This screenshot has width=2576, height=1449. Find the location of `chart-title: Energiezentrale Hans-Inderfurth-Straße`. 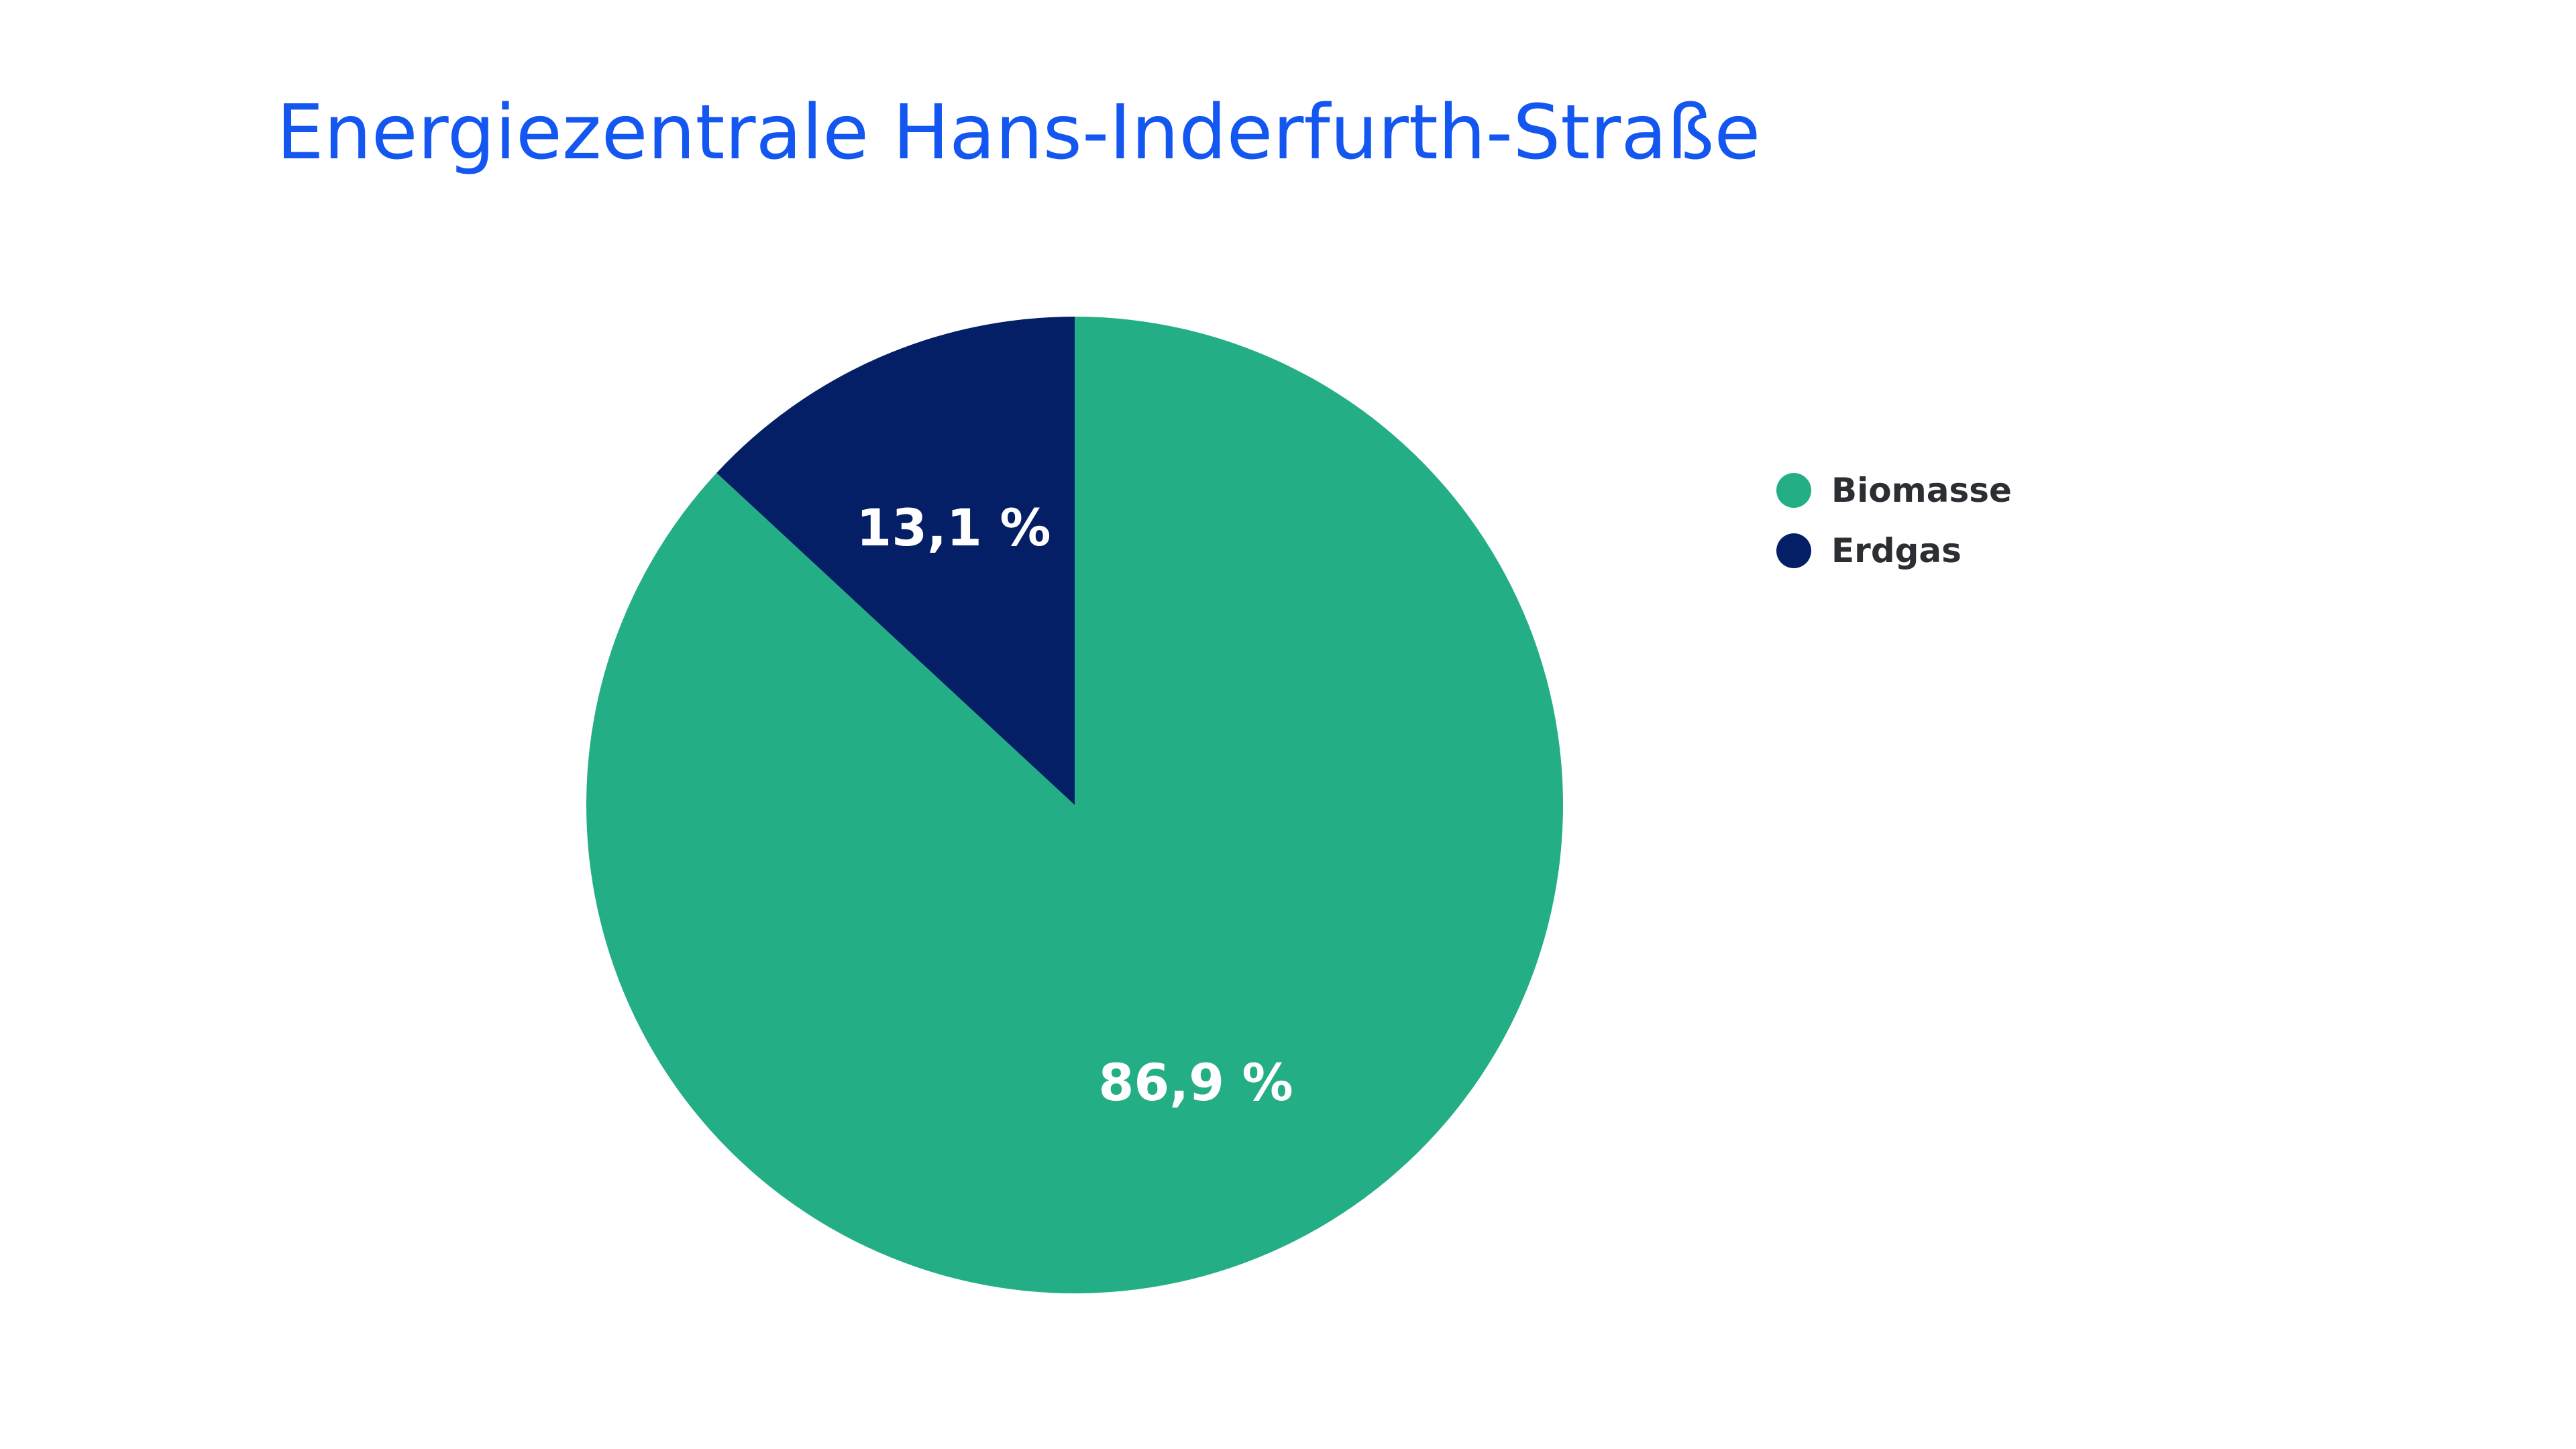

chart-title: Energiezentrale Hans-Inderfurth-Straße is located at coordinates (1018, 132).